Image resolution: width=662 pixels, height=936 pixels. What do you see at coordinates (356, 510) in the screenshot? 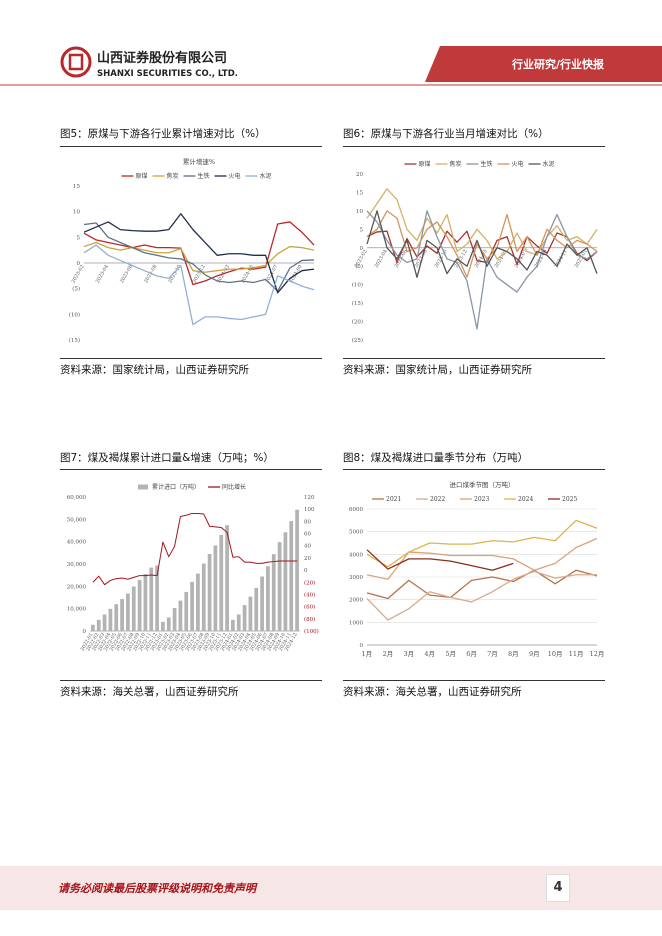
I see `y-tick-label: 6000` at bounding box center [356, 510].